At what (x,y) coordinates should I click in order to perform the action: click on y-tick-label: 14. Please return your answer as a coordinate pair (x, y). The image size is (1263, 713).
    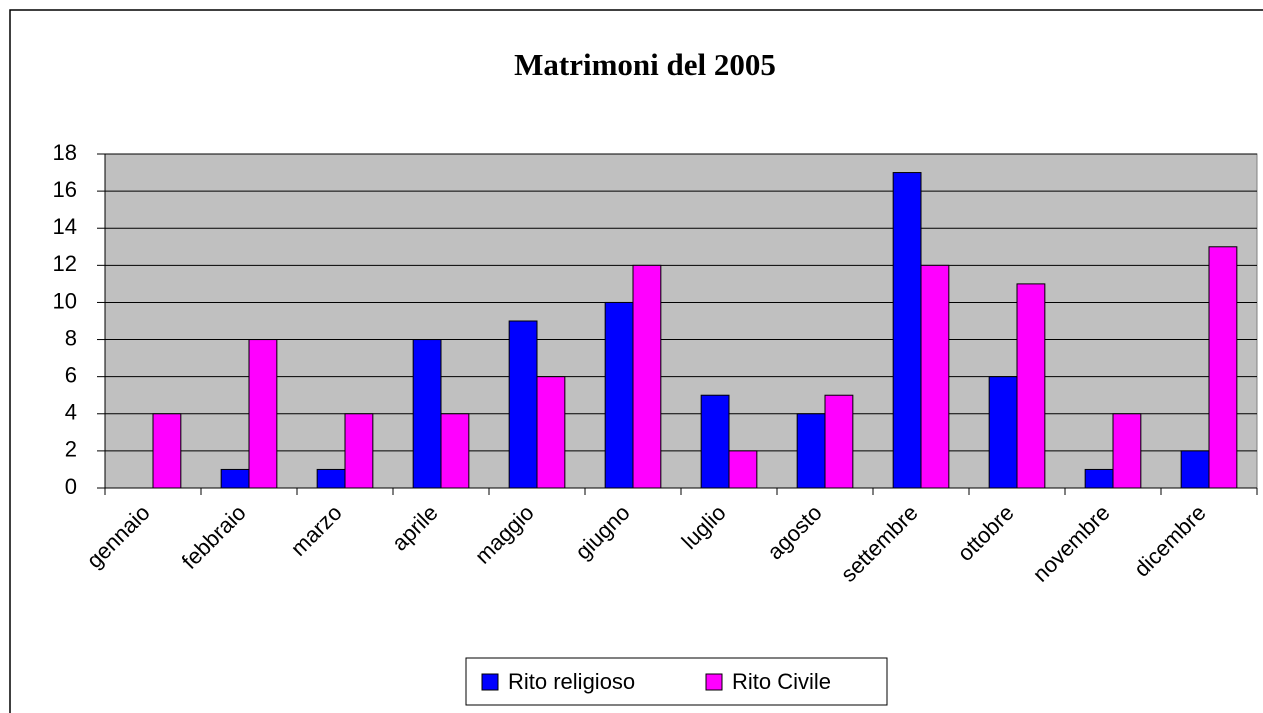
    Looking at the image, I should click on (65, 226).